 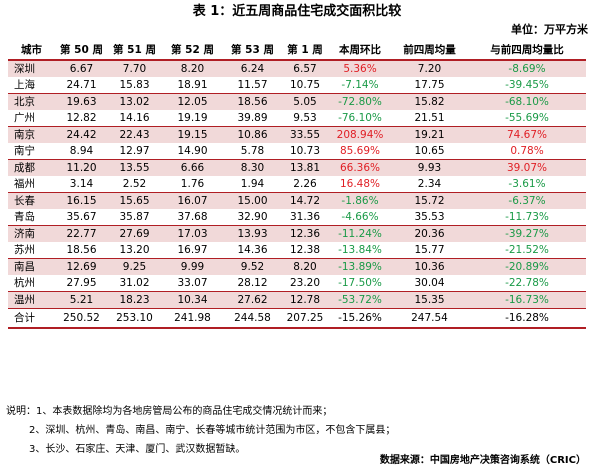 What do you see at coordinates (429, 200) in the screenshot?
I see `cell-four-week-avg: 15.72` at bounding box center [429, 200].